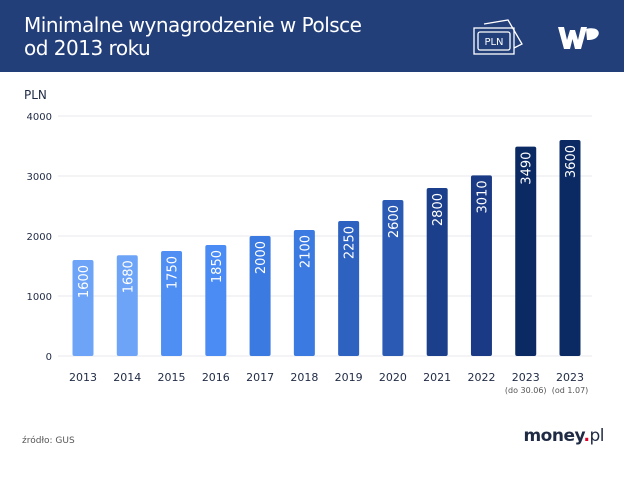  What do you see at coordinates (437, 377) in the screenshot?
I see `x-tick-label: 2021` at bounding box center [437, 377].